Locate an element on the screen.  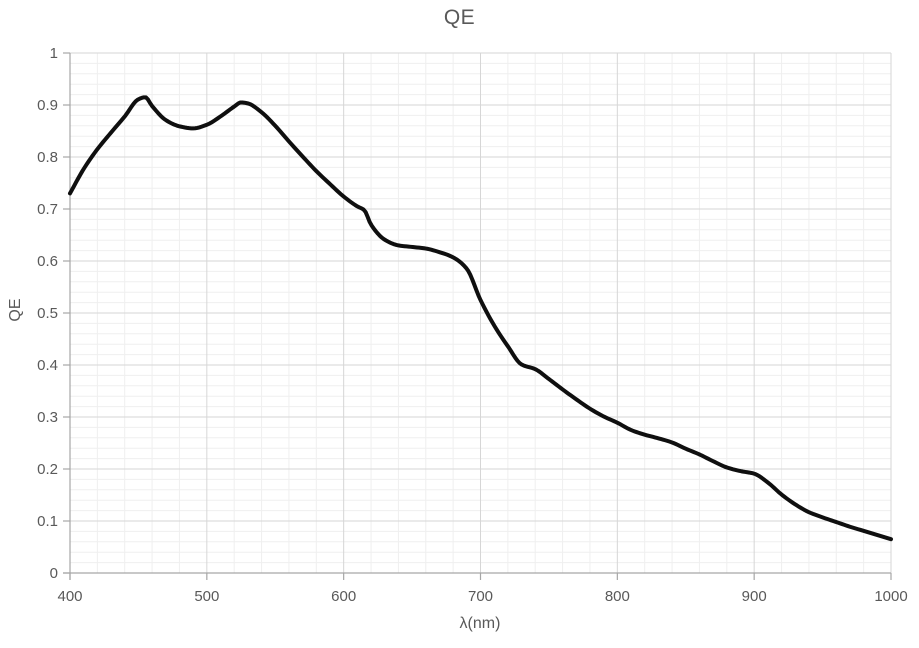
y-tick-label: 0.9 is located at coordinates (47, 105).